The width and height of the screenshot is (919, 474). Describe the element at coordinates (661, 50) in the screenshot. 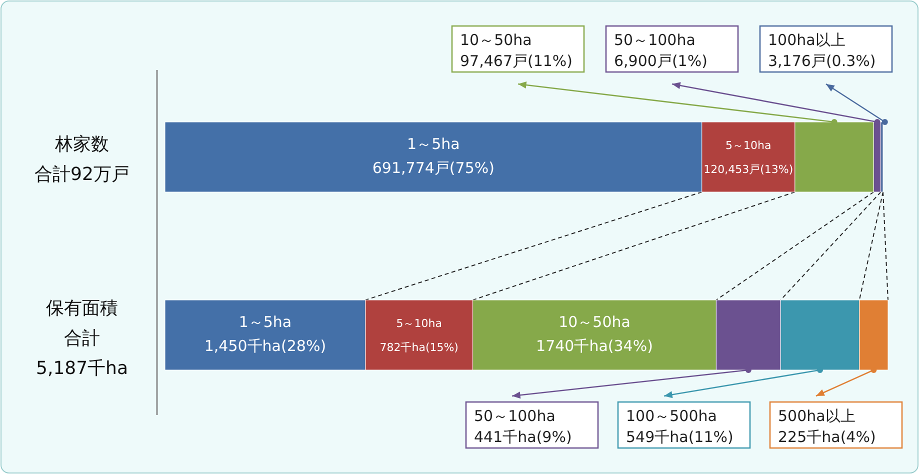

I see `data-label: 50～100ha 6,900戸(1%)` at that location.